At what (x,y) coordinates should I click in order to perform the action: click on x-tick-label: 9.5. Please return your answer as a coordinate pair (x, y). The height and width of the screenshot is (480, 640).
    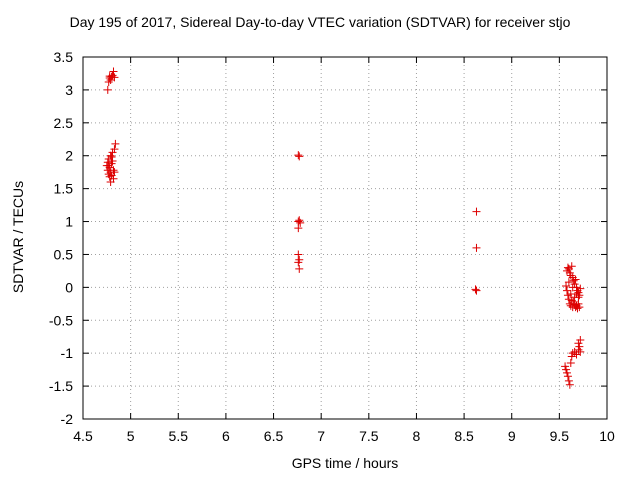
    Looking at the image, I should click on (560, 436).